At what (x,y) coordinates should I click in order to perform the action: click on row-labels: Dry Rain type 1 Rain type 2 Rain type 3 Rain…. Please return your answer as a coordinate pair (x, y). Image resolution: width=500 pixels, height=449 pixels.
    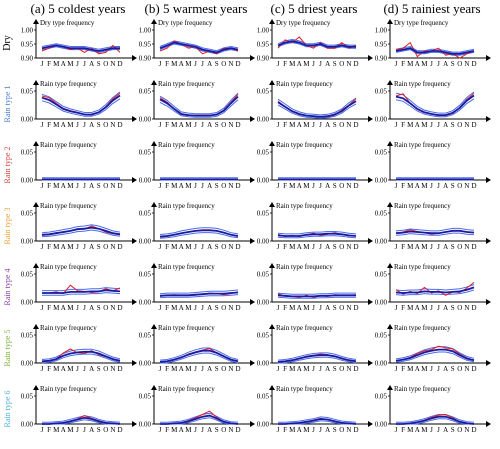
    Looking at the image, I should click on (7, 231).